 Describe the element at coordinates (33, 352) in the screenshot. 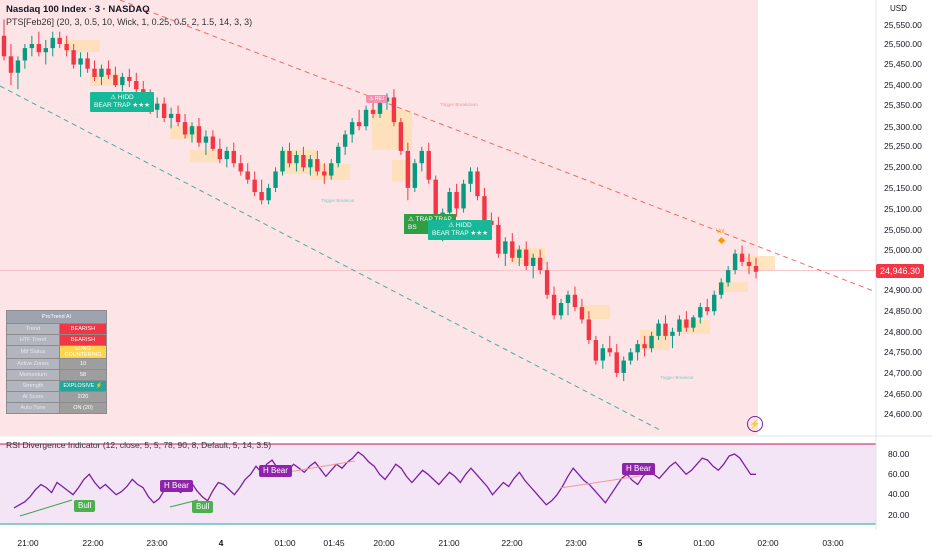

I see `protrend-key: Mtf Status` at that location.